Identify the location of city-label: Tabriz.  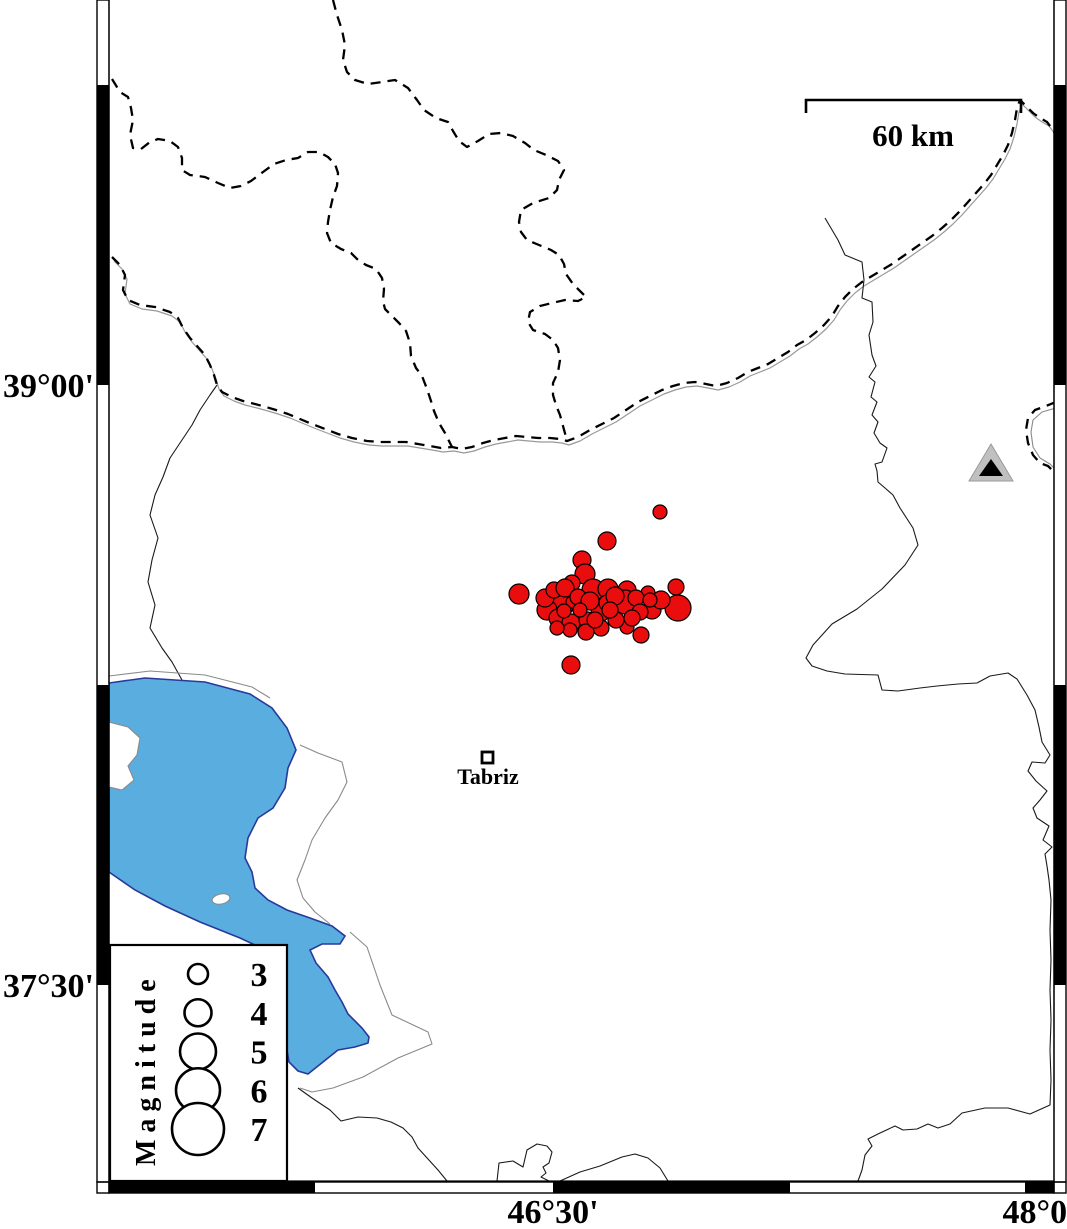
(488, 776).